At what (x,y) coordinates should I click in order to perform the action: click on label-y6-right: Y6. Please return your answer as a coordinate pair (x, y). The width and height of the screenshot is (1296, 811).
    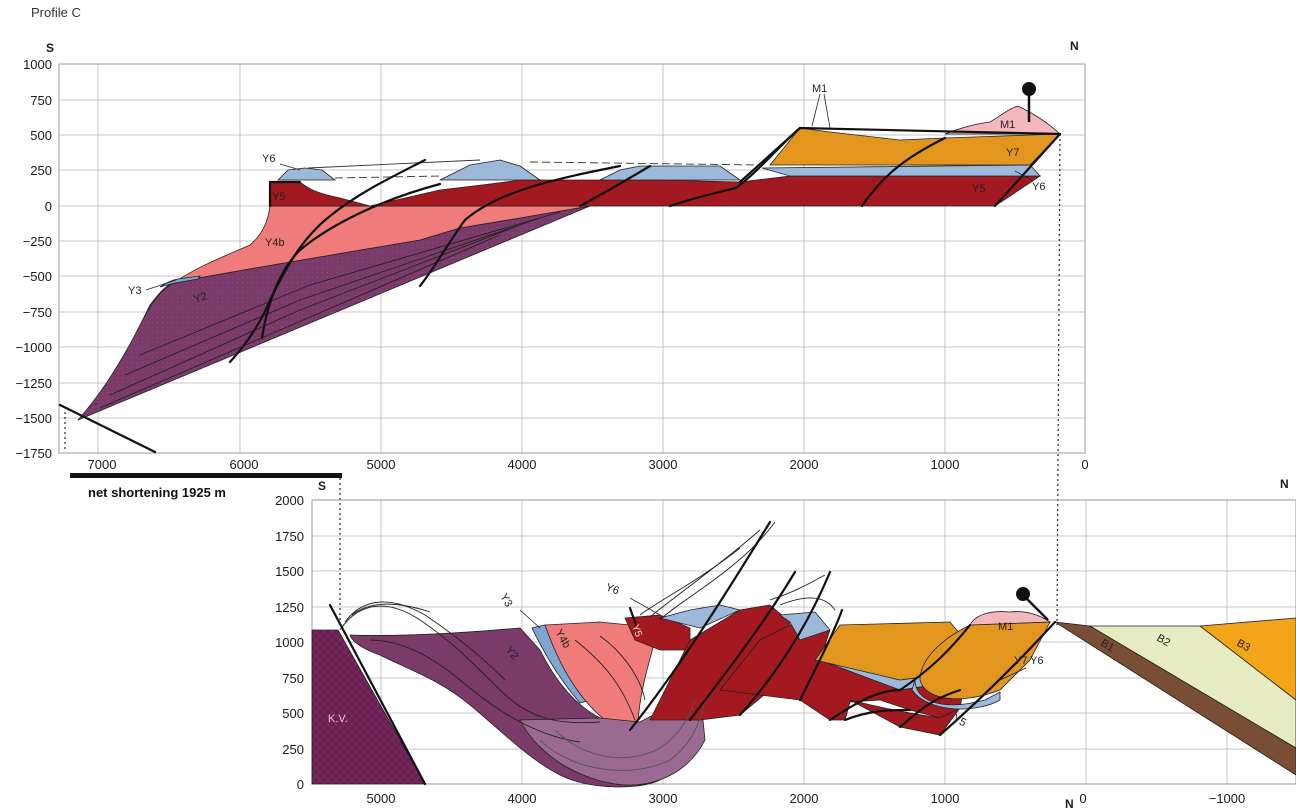
    Looking at the image, I should click on (1038, 187).